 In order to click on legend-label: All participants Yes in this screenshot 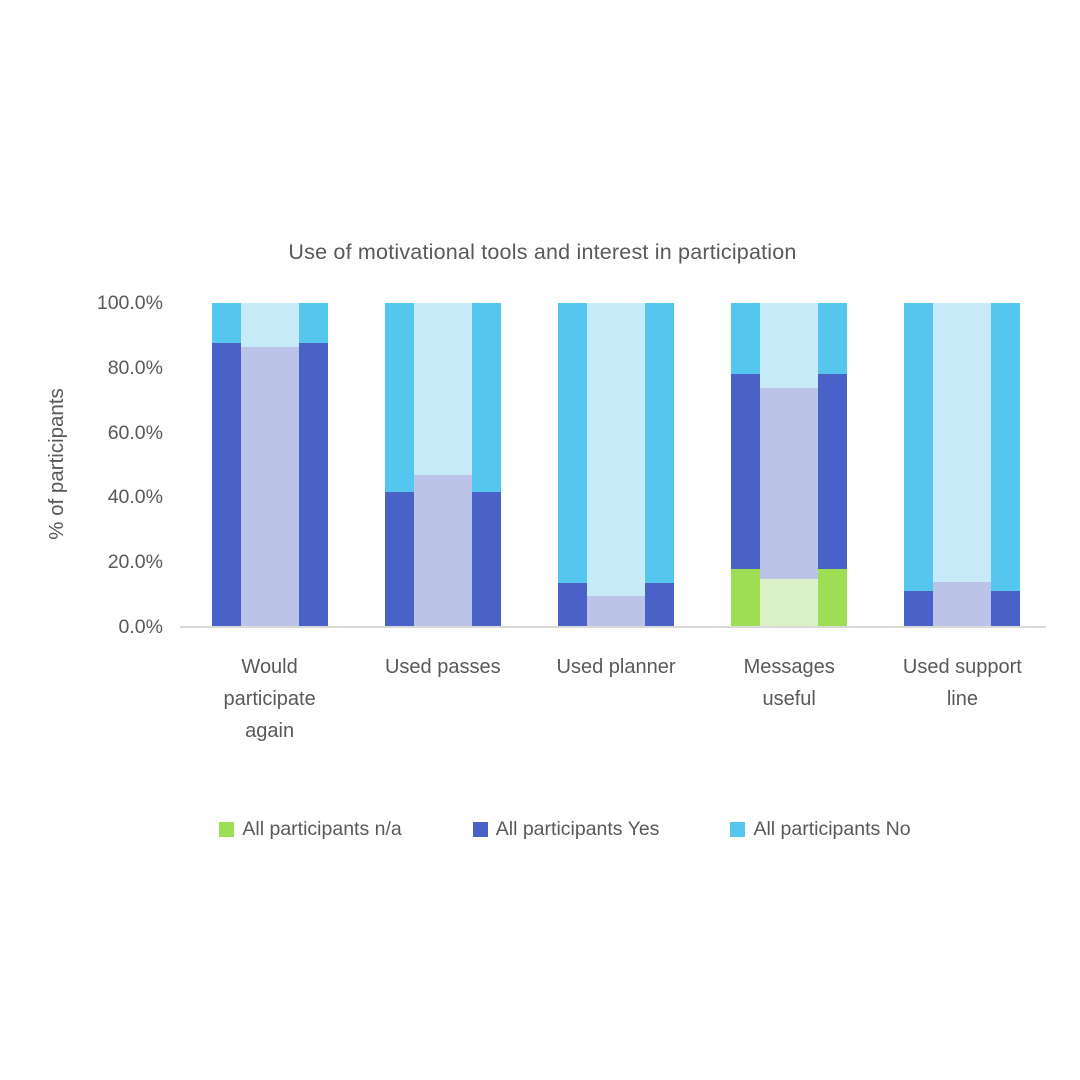, I will do `click(577, 829)`.